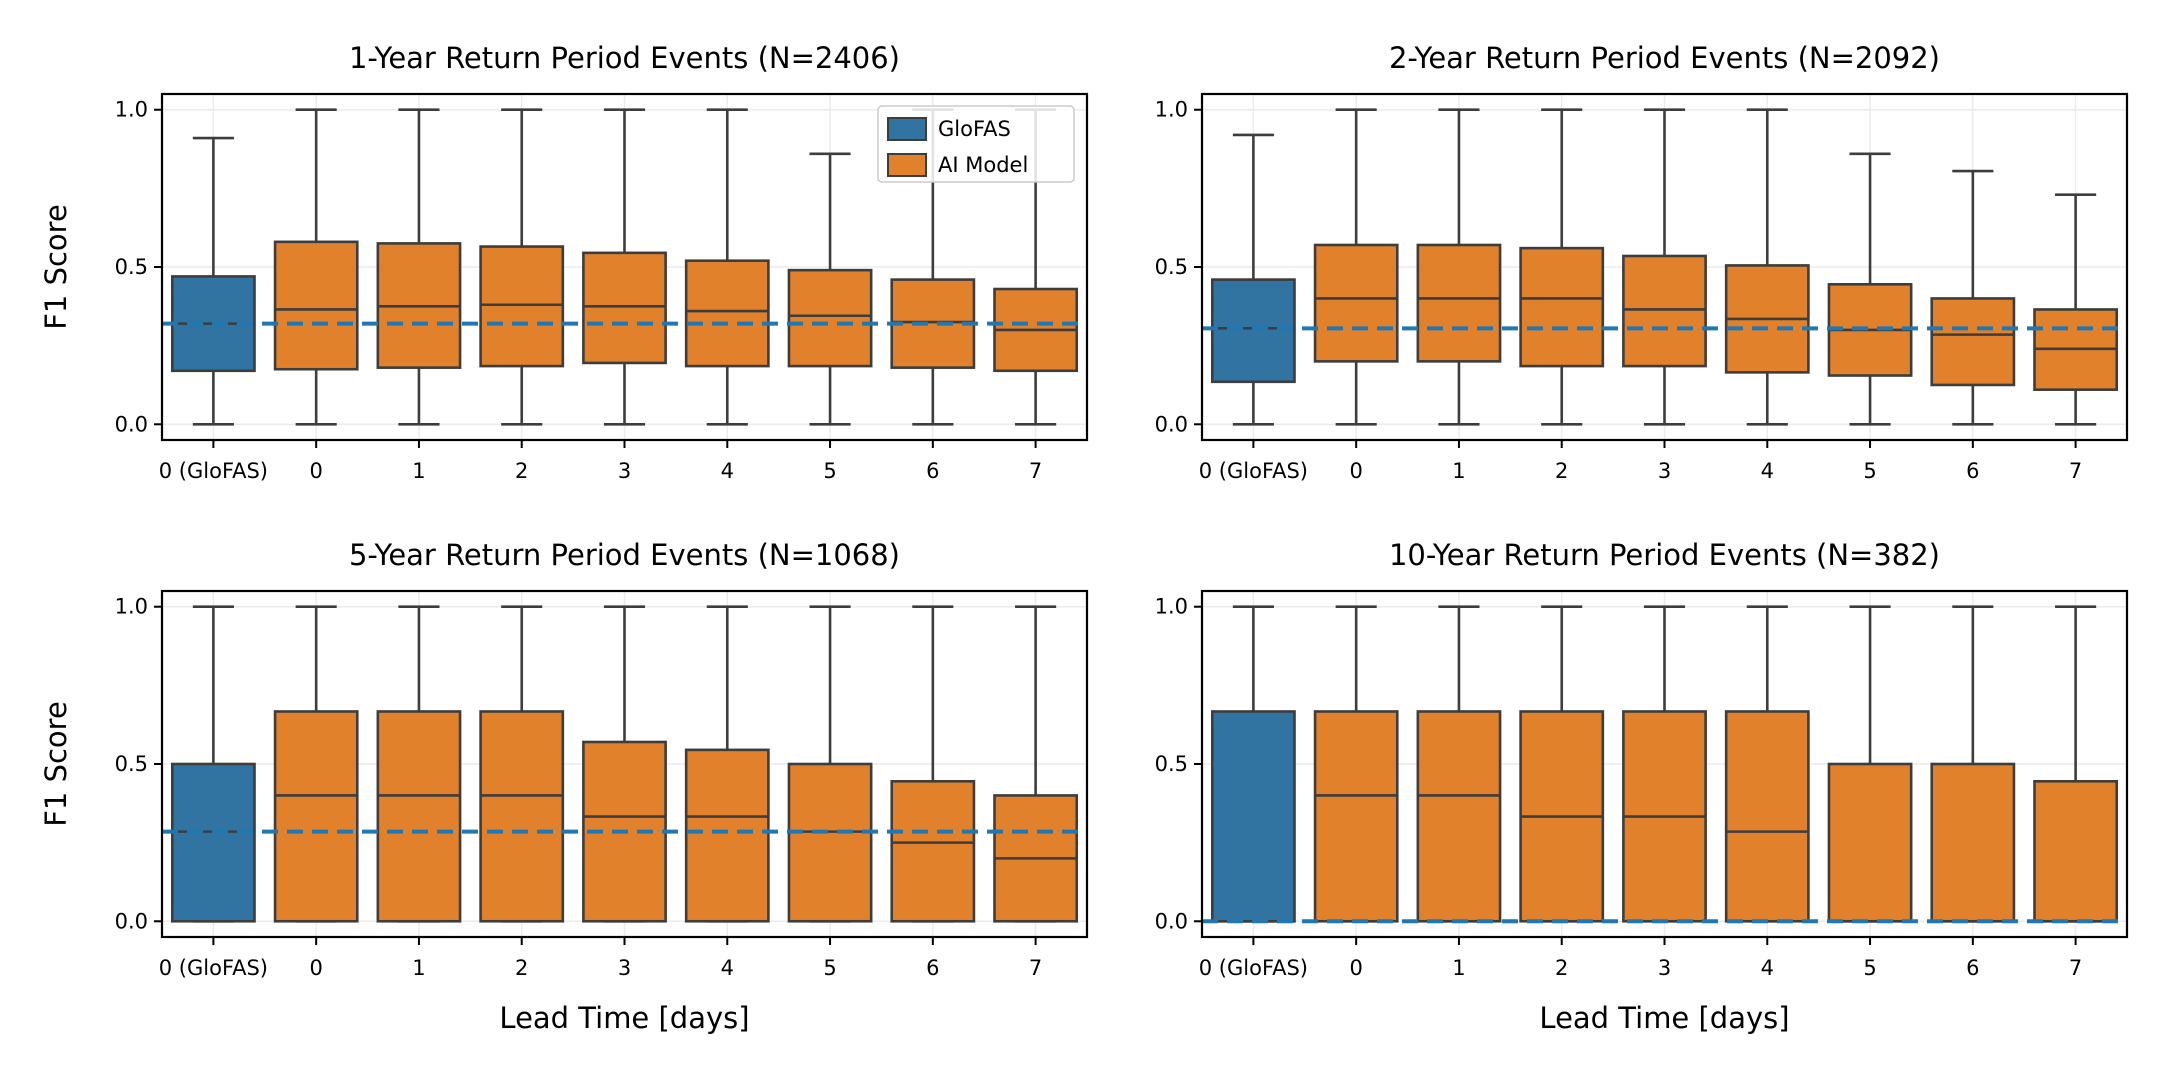 The image size is (2161, 1080). I want to click on x-axis-label: Lead Time [days], so click(1664, 1018).